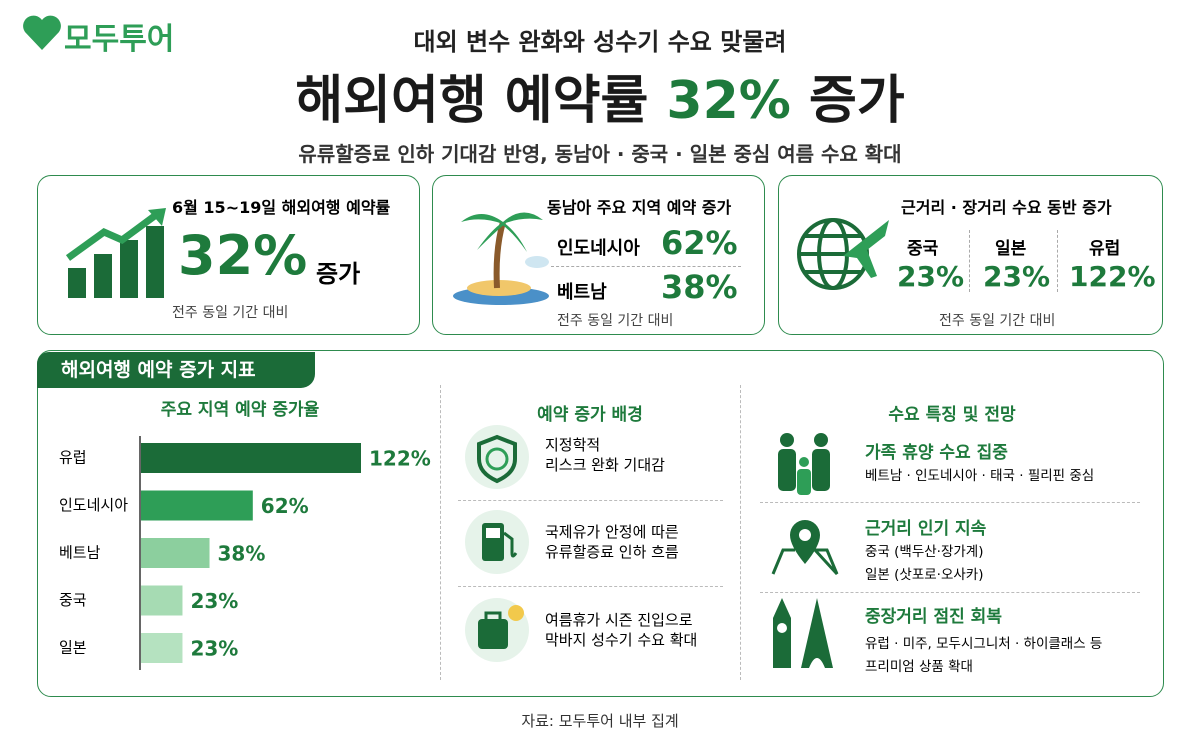 This screenshot has width=1200, height=740. Describe the element at coordinates (936, 453) in the screenshot. I see `outlook-title: 가족 휴양 수요 집중` at that location.